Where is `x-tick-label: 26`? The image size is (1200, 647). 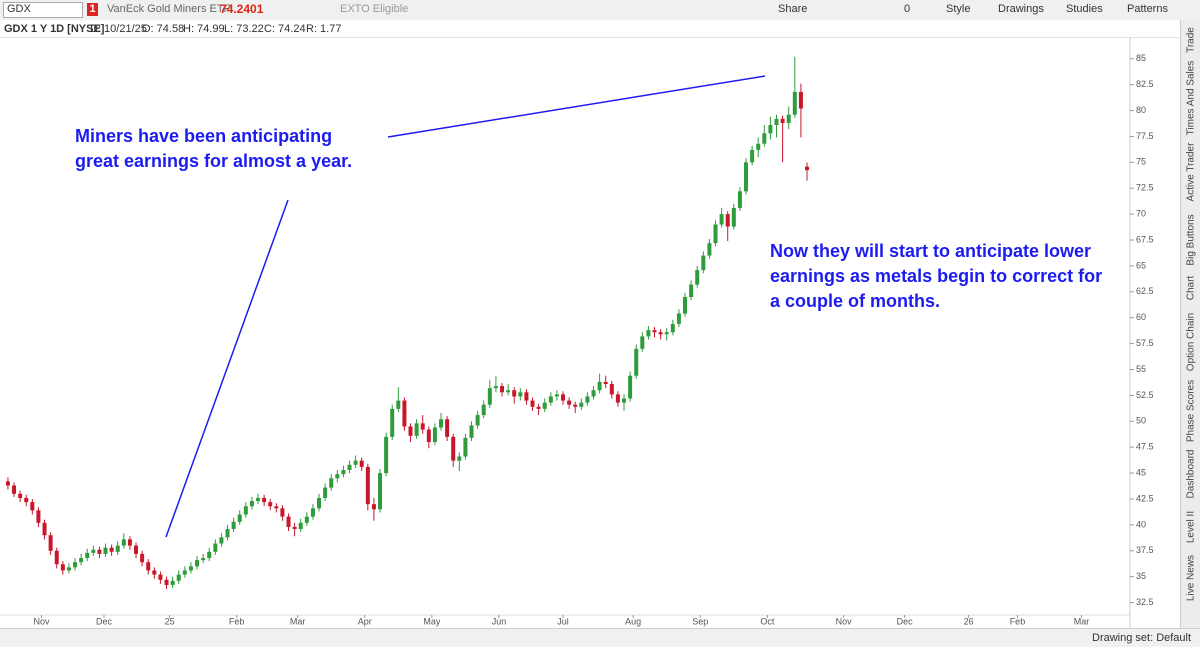
x-tick-label: 26 is located at coordinates (969, 621).